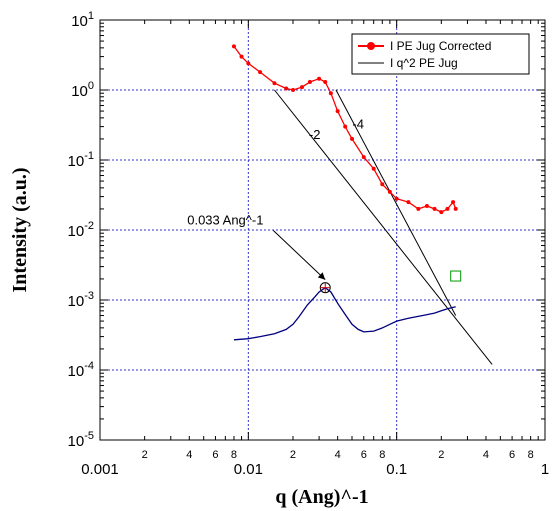 This screenshot has width=559, height=511. I want to click on y-tick-labels: 10¹ 10⁰ 10⁻¹ 10⁻² 10⁻³ 10⁻⁴ 10⁻⁵, so click(81, 230).